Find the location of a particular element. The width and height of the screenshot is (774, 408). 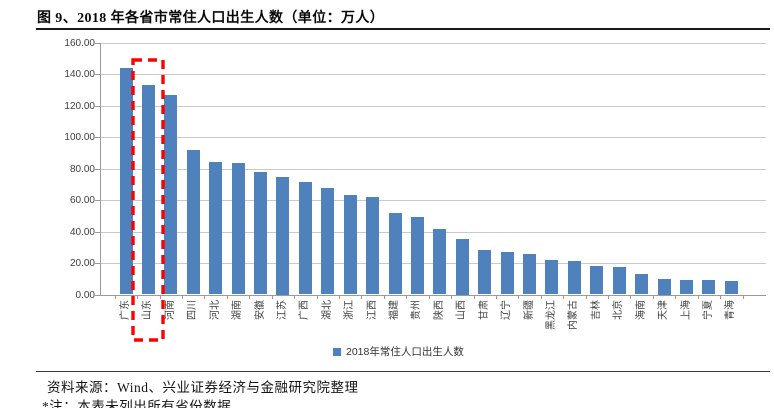

x-axis-label: 浙江 is located at coordinates (350, 310).